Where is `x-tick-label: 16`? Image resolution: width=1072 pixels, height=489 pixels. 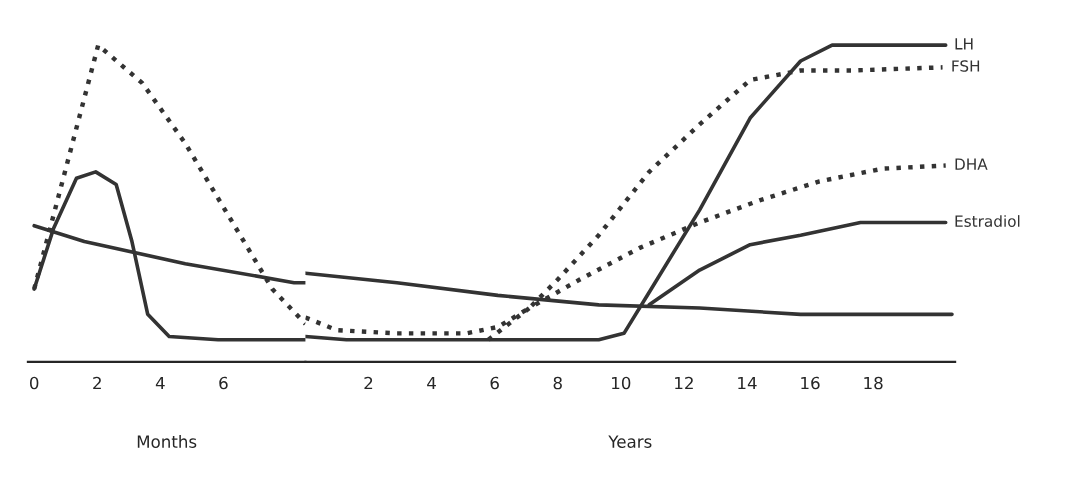 x-tick-label: 16 is located at coordinates (810, 383).